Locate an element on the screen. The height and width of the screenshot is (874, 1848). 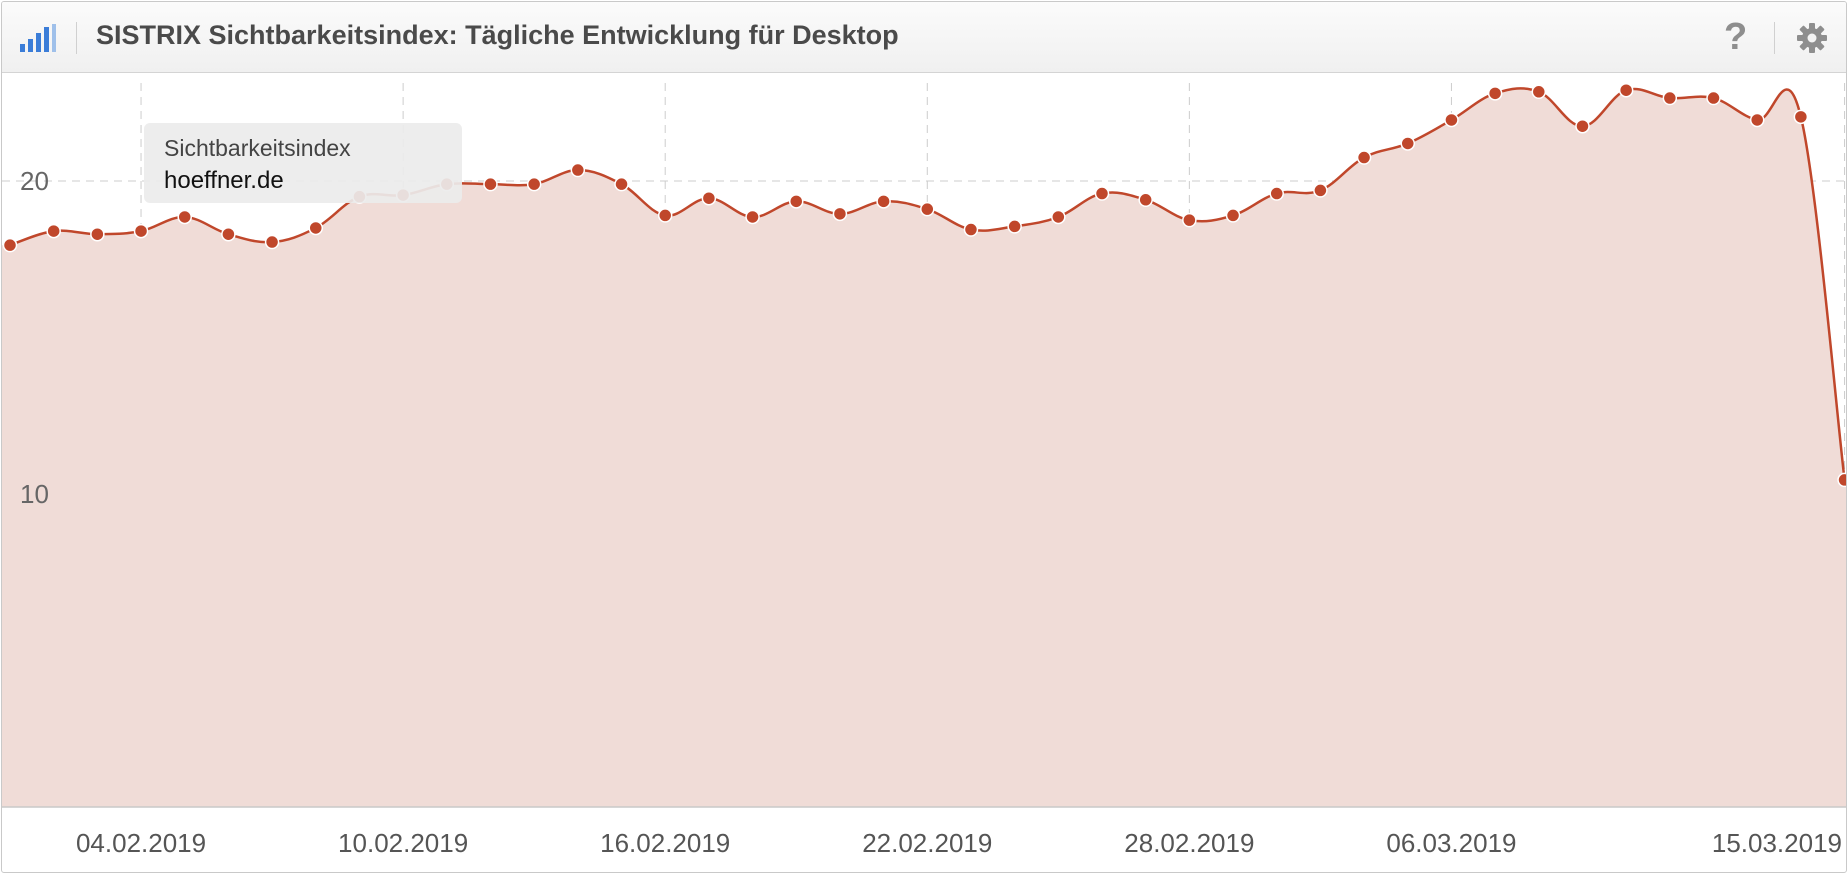
y-tick-label: 20 is located at coordinates (34, 181).